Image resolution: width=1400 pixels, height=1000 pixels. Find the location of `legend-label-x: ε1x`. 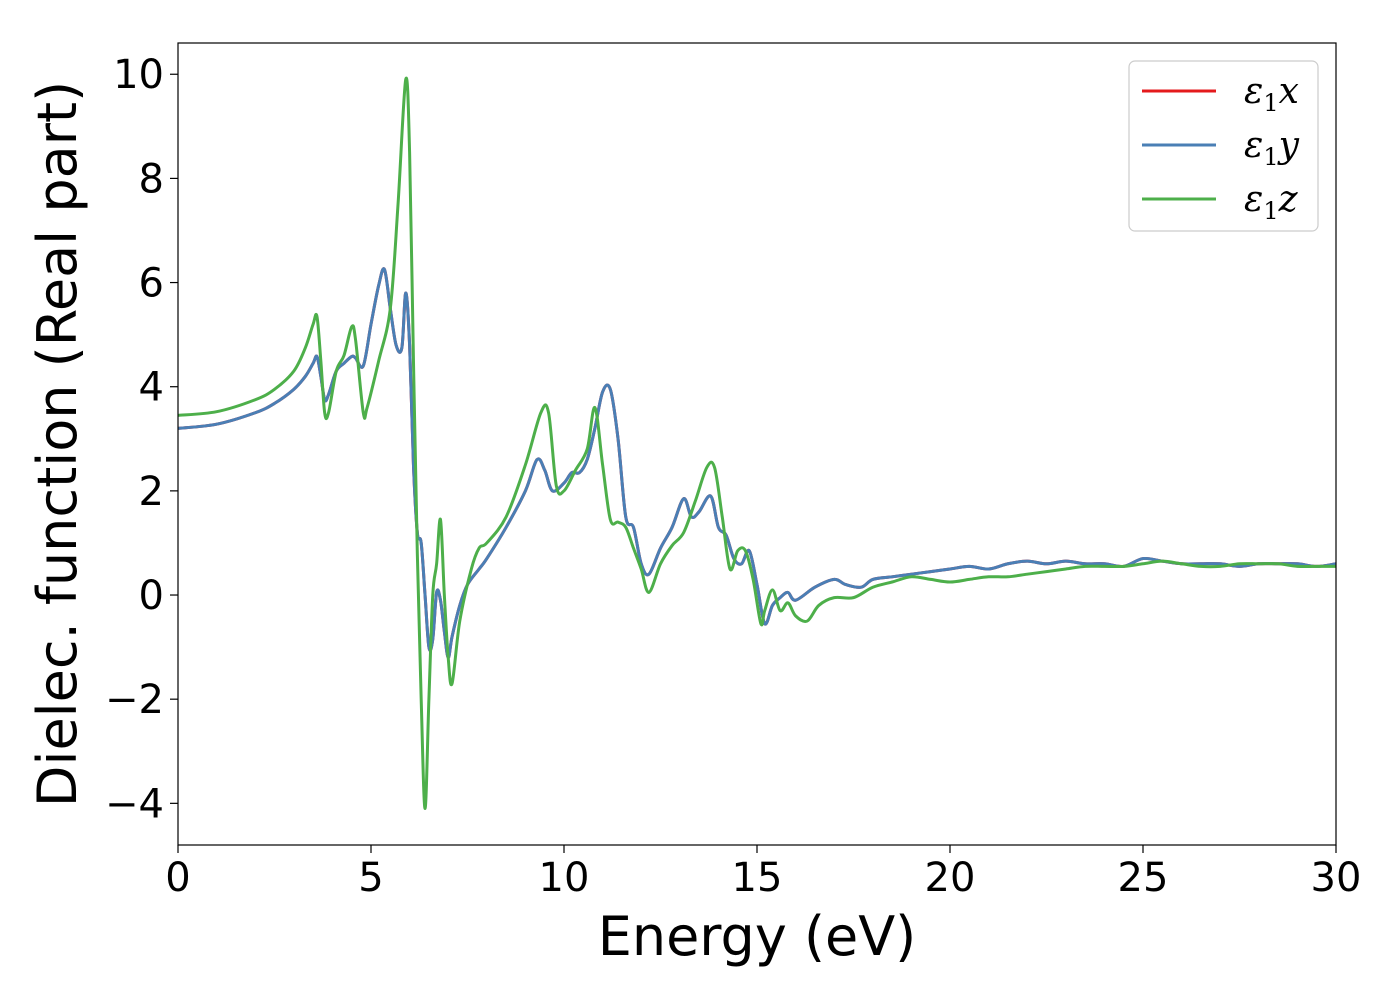

legend-label-x: ε1x is located at coordinates (1271, 94).